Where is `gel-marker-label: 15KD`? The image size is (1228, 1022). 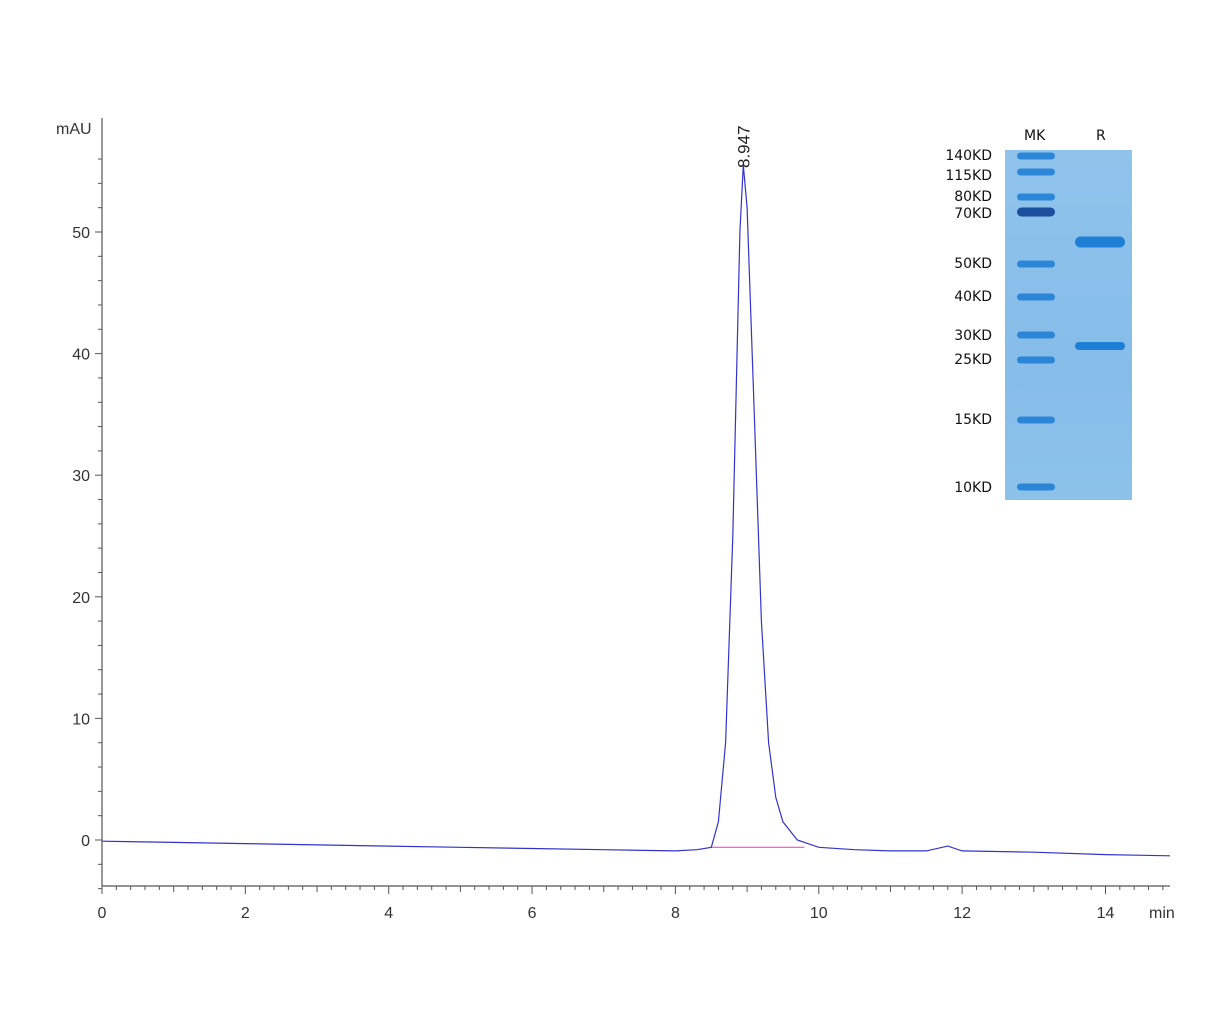 gel-marker-label: 15KD is located at coordinates (973, 420).